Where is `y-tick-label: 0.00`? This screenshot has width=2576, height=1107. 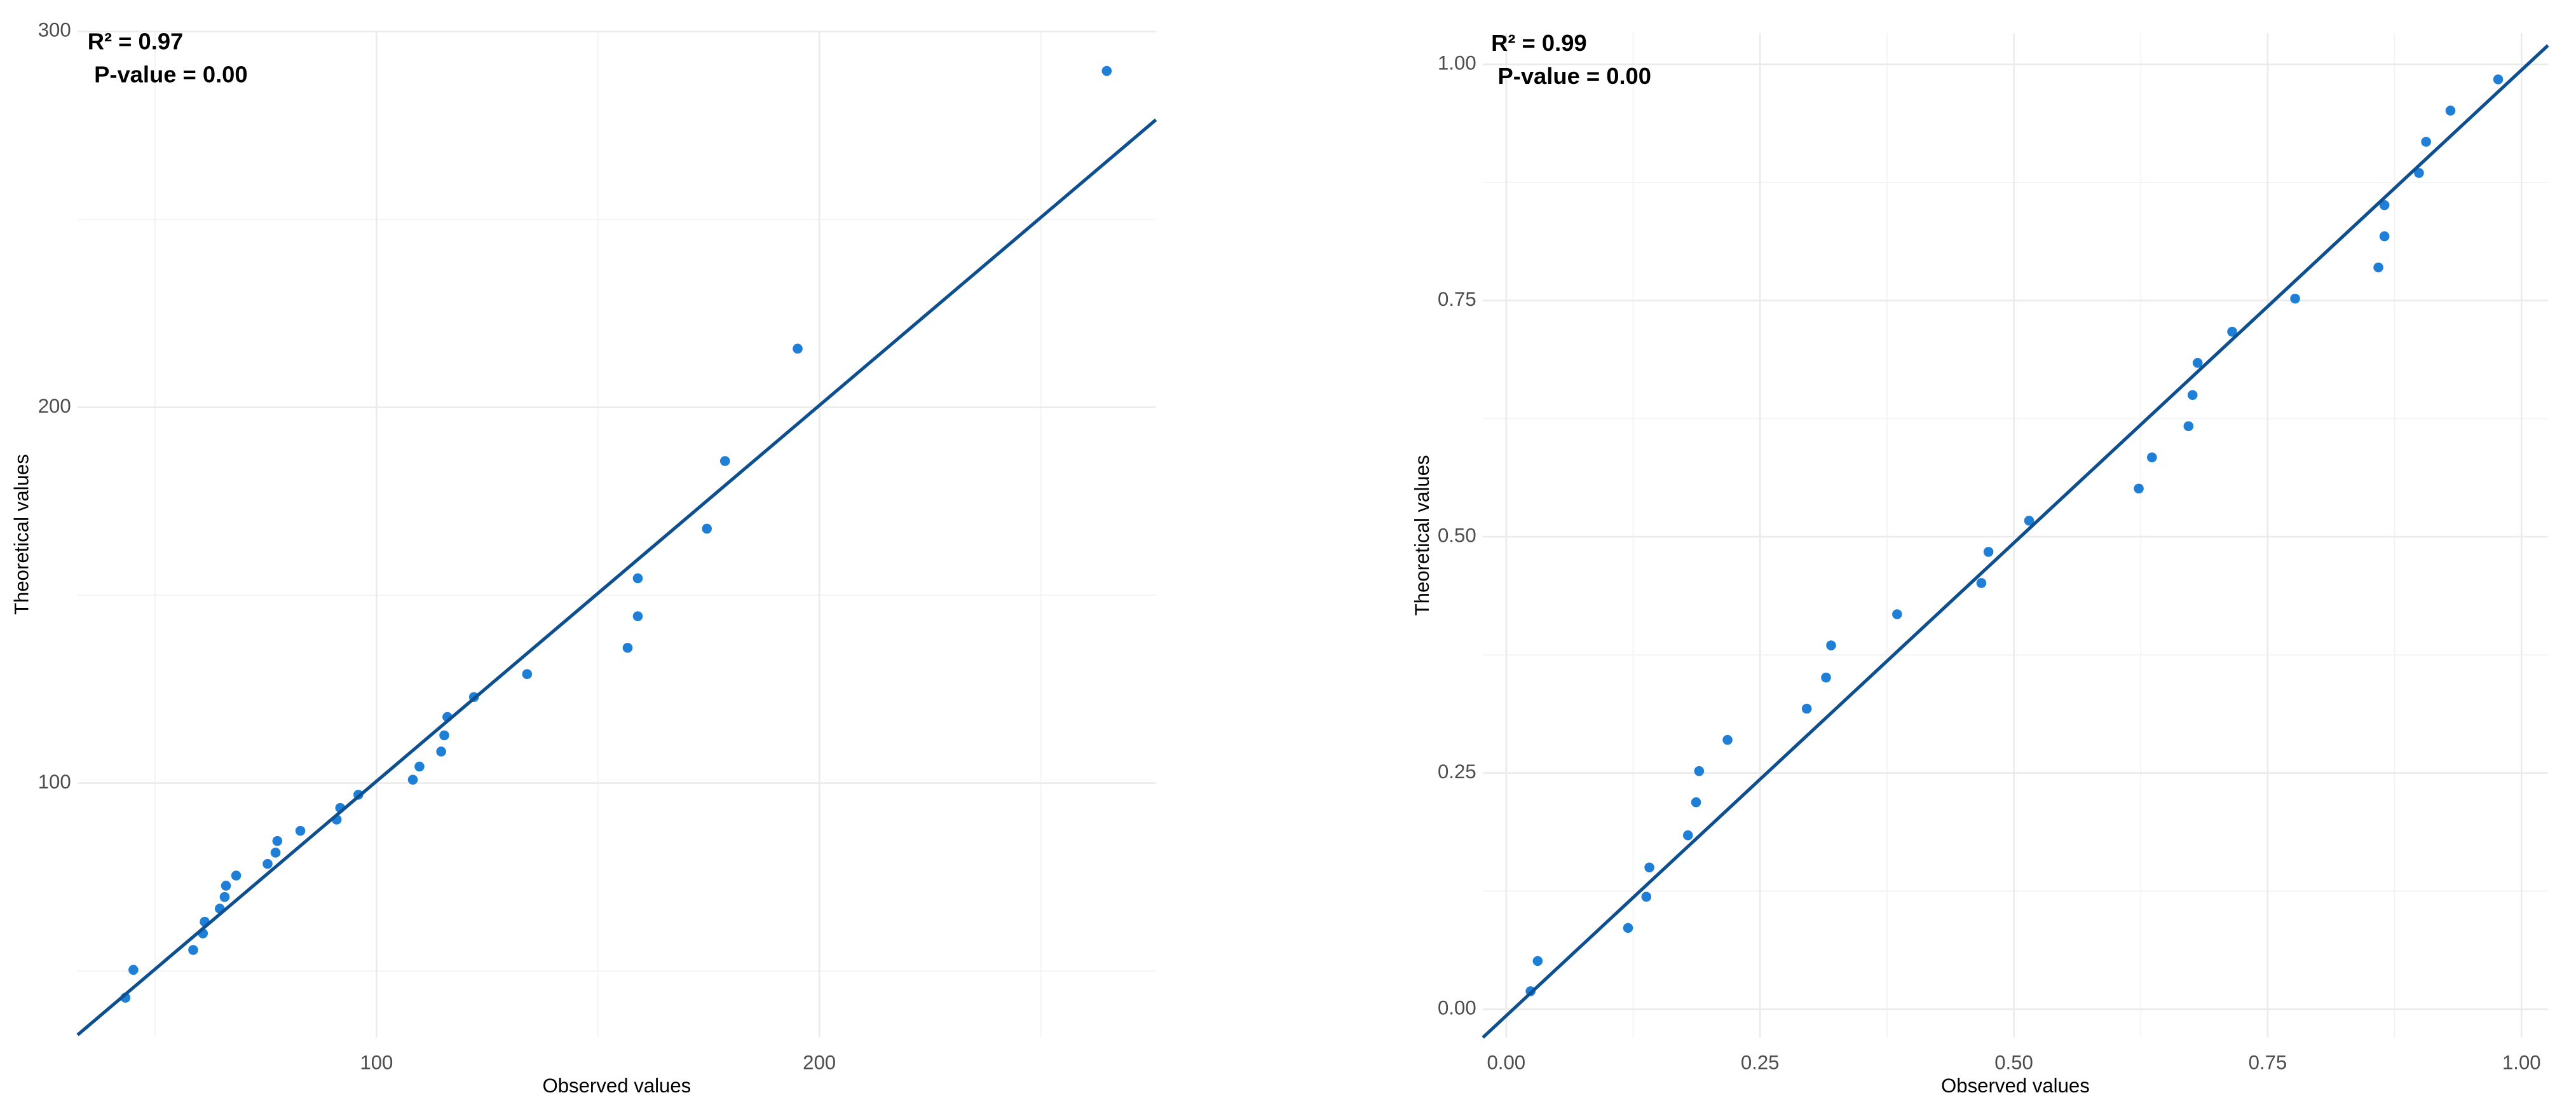
y-tick-label: 0.00 is located at coordinates (1457, 1007).